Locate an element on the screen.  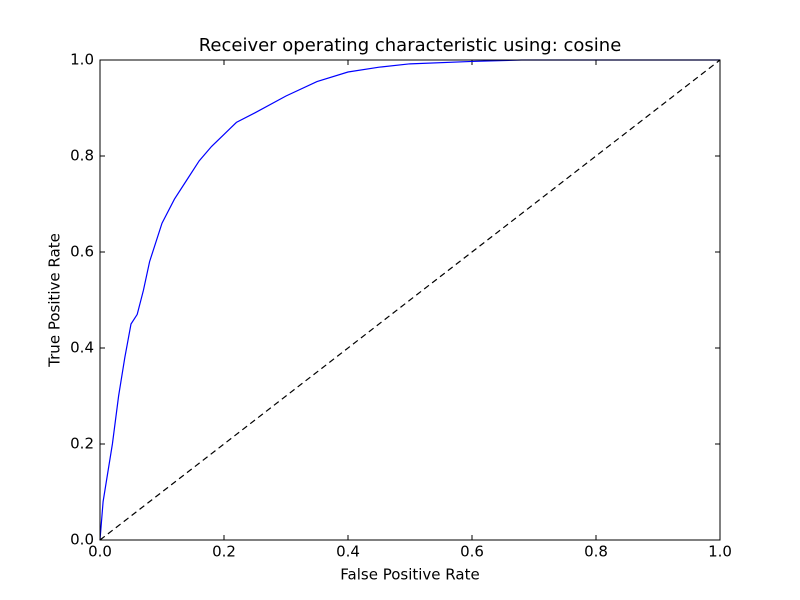
x-tick-label: 1.0 is located at coordinates (720, 552).